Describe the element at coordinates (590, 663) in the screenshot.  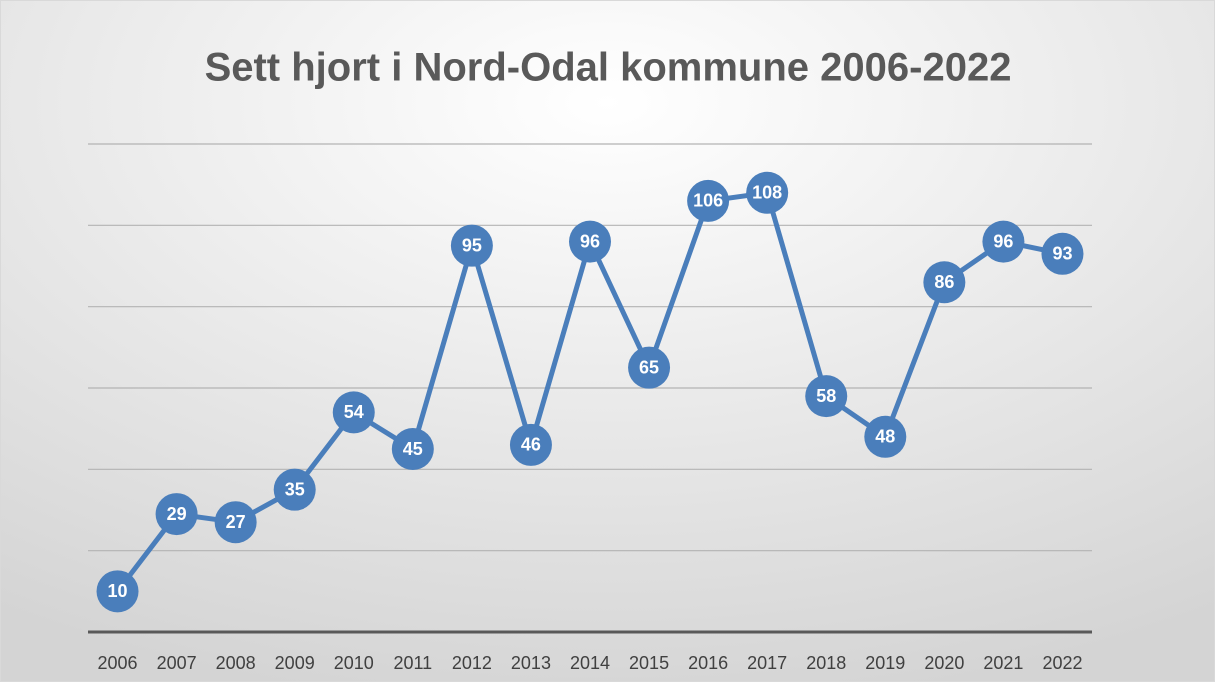
I see `x-tick-label: 2014` at that location.